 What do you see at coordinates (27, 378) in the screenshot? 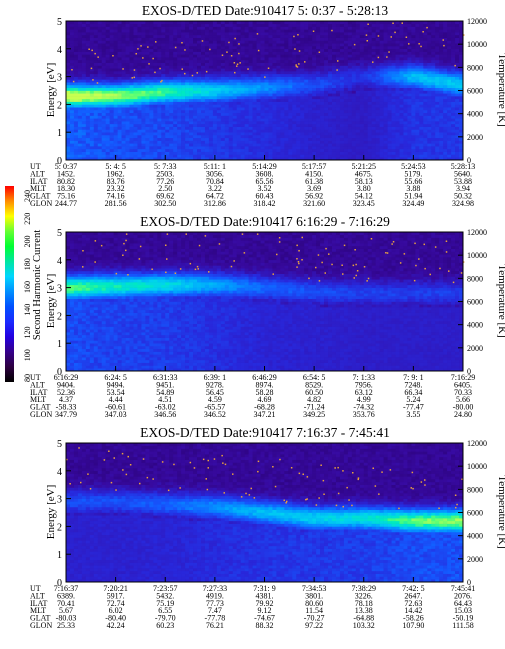
I see `colorbar-tick-label: 80` at bounding box center [27, 378].